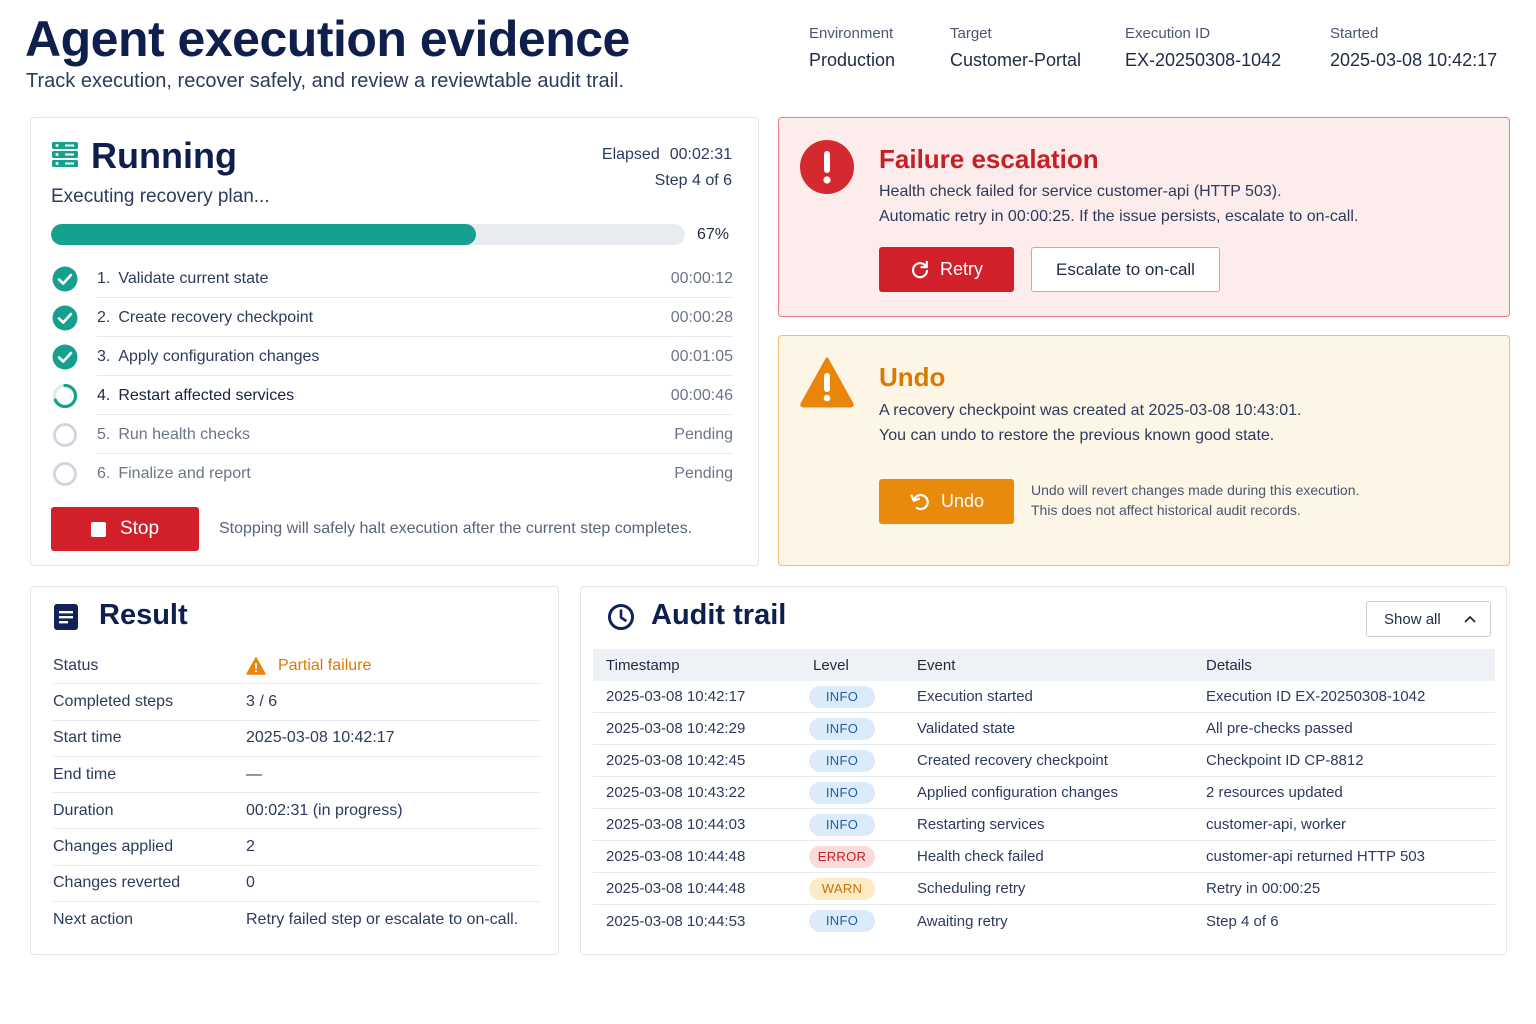 The image size is (1536, 1024). What do you see at coordinates (700, 154) in the screenshot?
I see `elapsed-value: 00:02:31` at bounding box center [700, 154].